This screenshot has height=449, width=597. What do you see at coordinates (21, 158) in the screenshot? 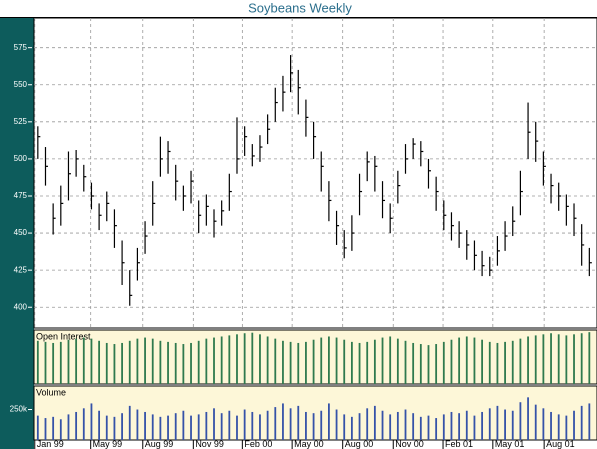
I see `y-tick-label: 500` at bounding box center [21, 158].